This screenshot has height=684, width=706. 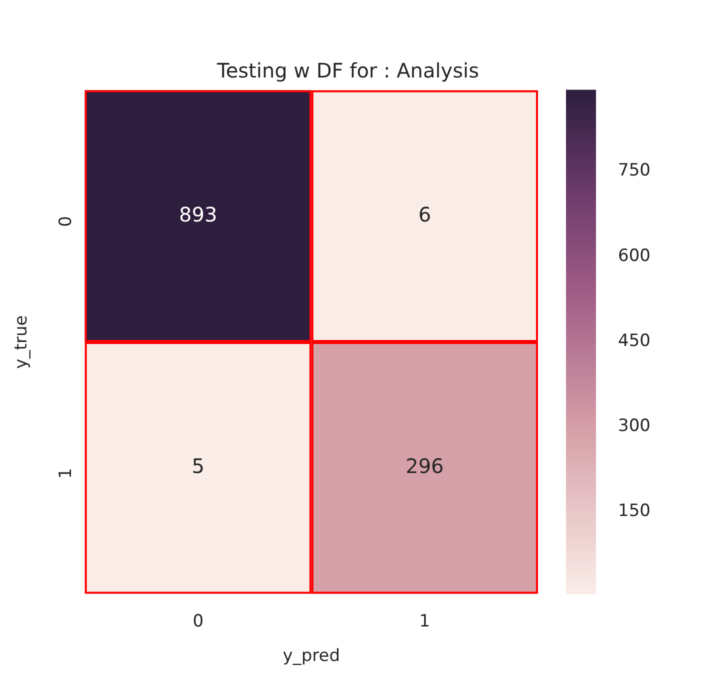 I want to click on color-bar-label: 450, so click(x=634, y=340).